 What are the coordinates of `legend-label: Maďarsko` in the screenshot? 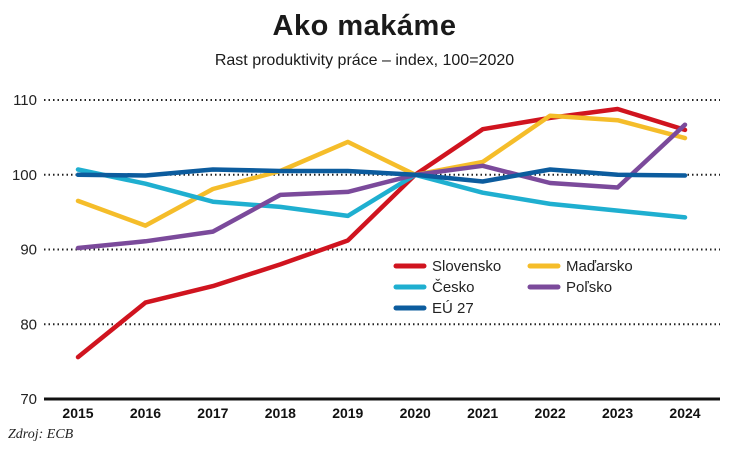 It's located at (599, 266).